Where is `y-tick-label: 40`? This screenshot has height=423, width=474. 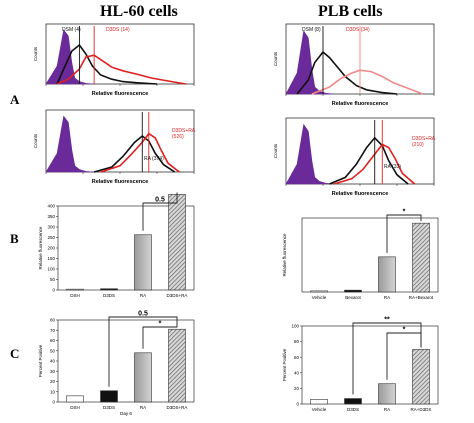
y-tick-label: 40 is located at coordinates (53, 361).